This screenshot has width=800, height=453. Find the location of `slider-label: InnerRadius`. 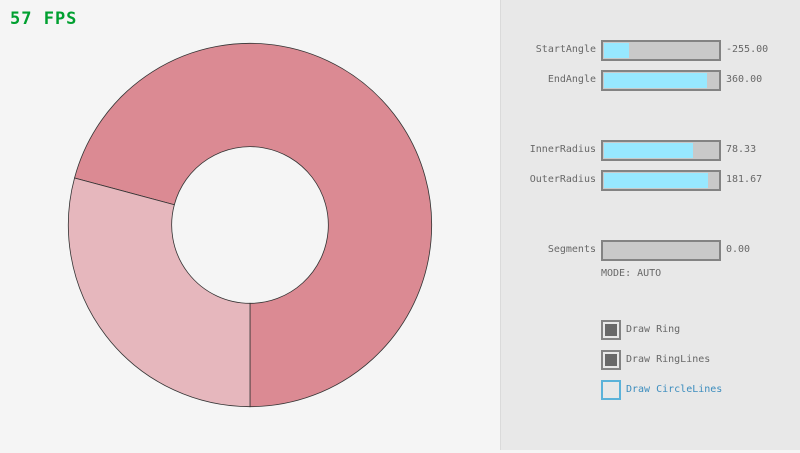

slider-label: InnerRadius is located at coordinates (562, 149).